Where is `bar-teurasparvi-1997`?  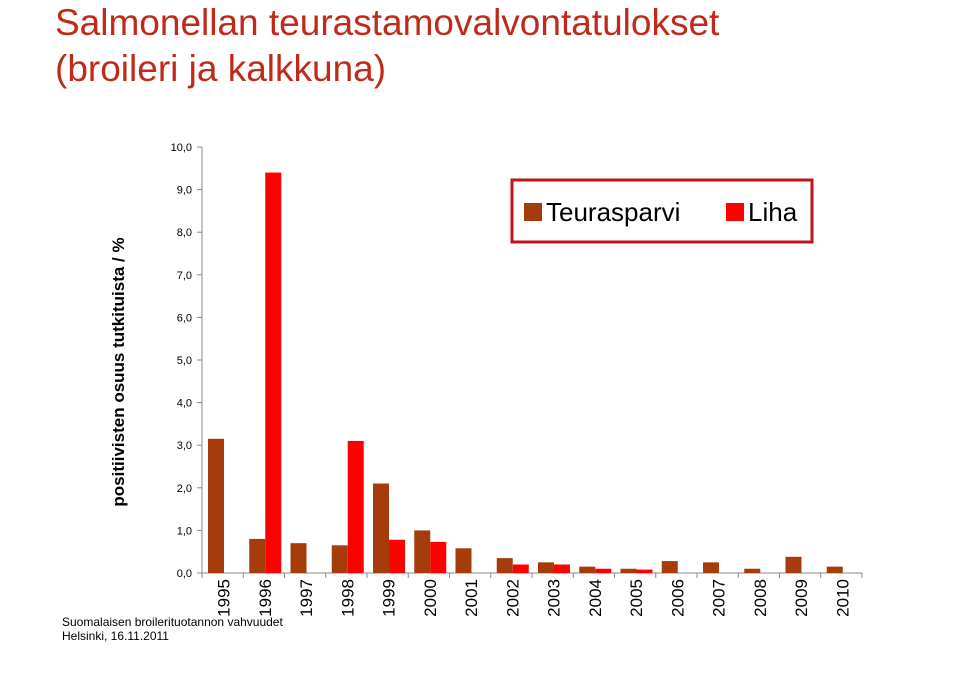 bar-teurasparvi-1997 is located at coordinates (298, 558).